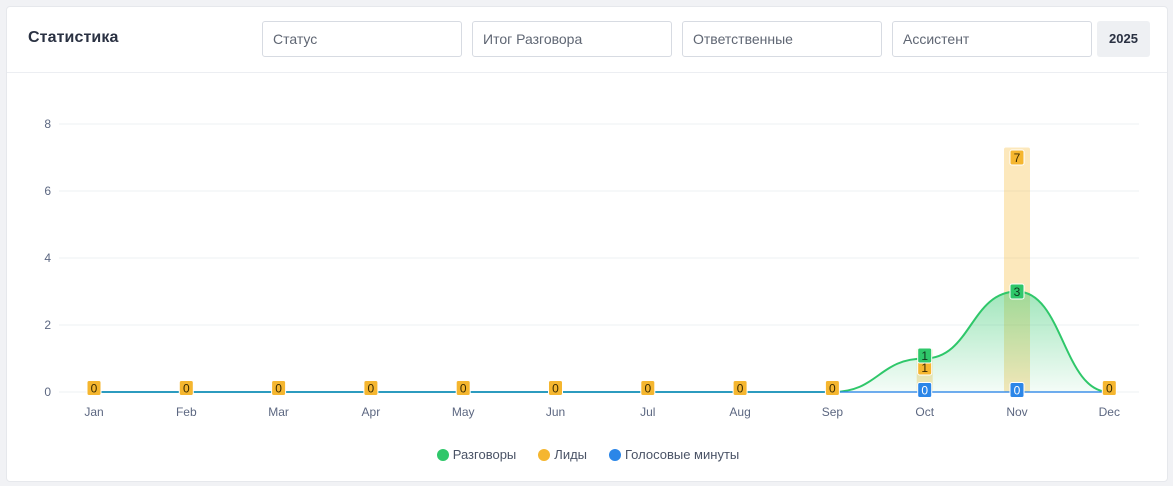 Image resolution: width=1173 pixels, height=486 pixels. I want to click on x-tick-label: Oct, so click(924, 412).